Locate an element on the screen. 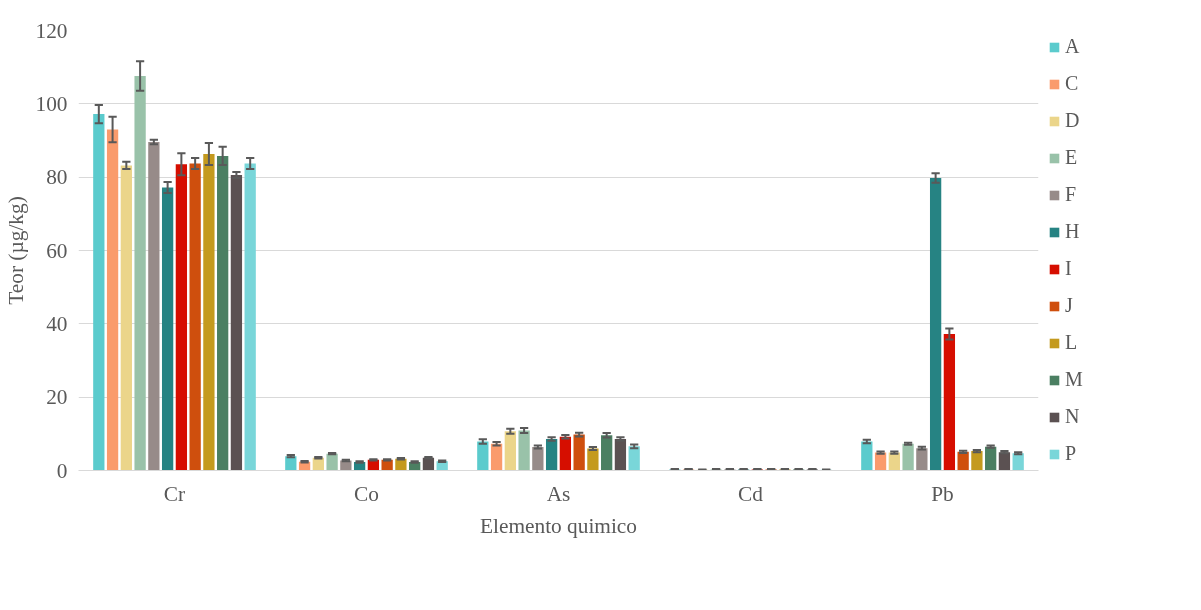 The width and height of the screenshot is (1201, 610). x-tick-label: Pb is located at coordinates (942, 493).